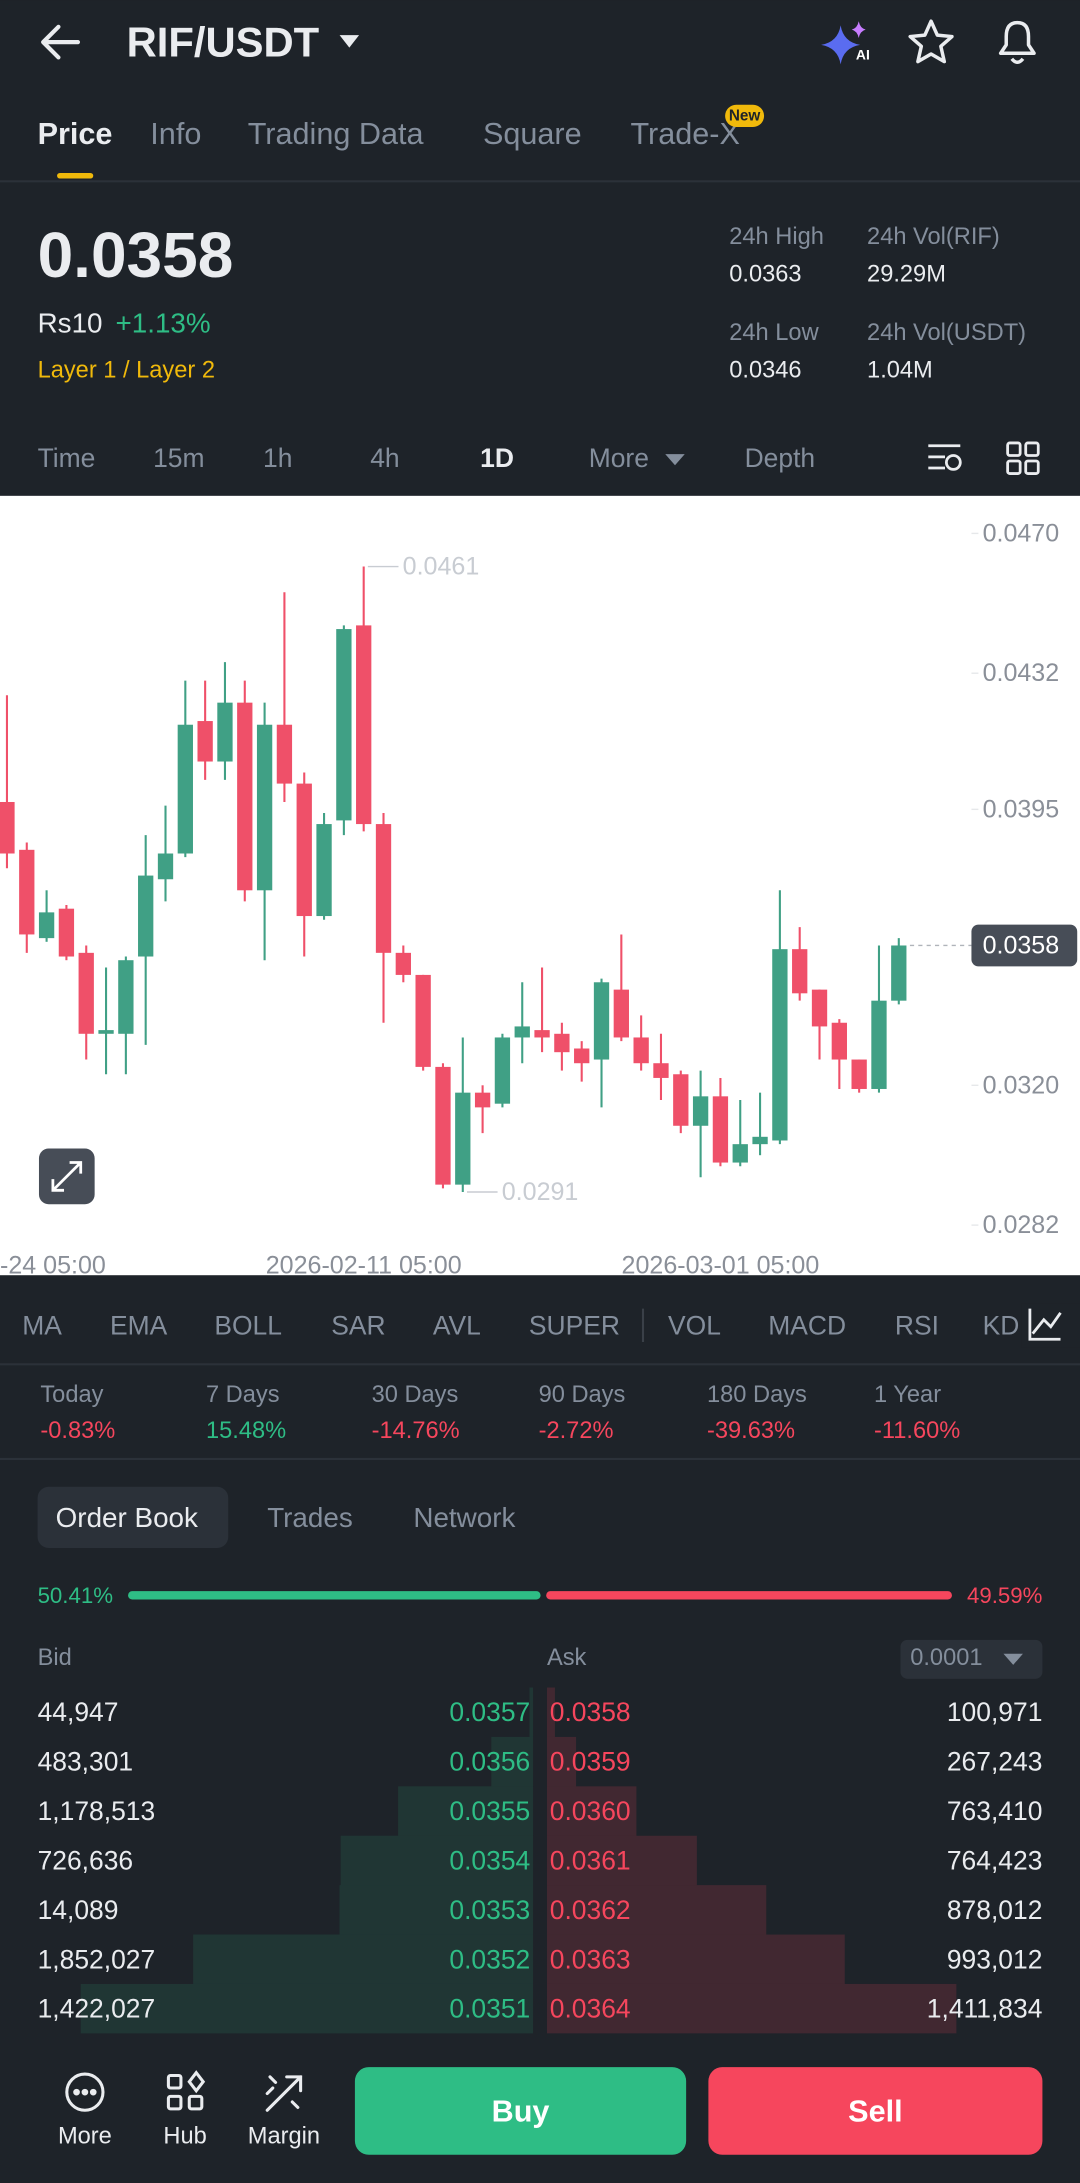 The height and width of the screenshot is (2183, 1080). I want to click on bid-ratio: 50.41%, so click(75, 1595).